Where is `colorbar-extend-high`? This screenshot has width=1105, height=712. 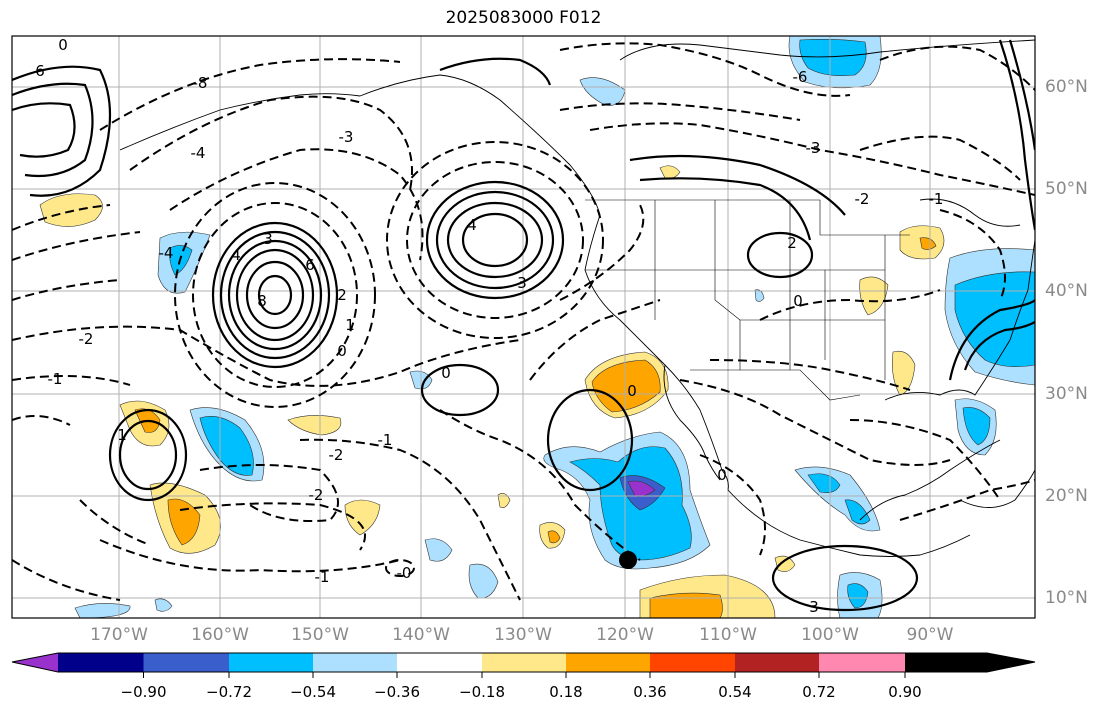
colorbar-extend-high is located at coordinates (970, 662).